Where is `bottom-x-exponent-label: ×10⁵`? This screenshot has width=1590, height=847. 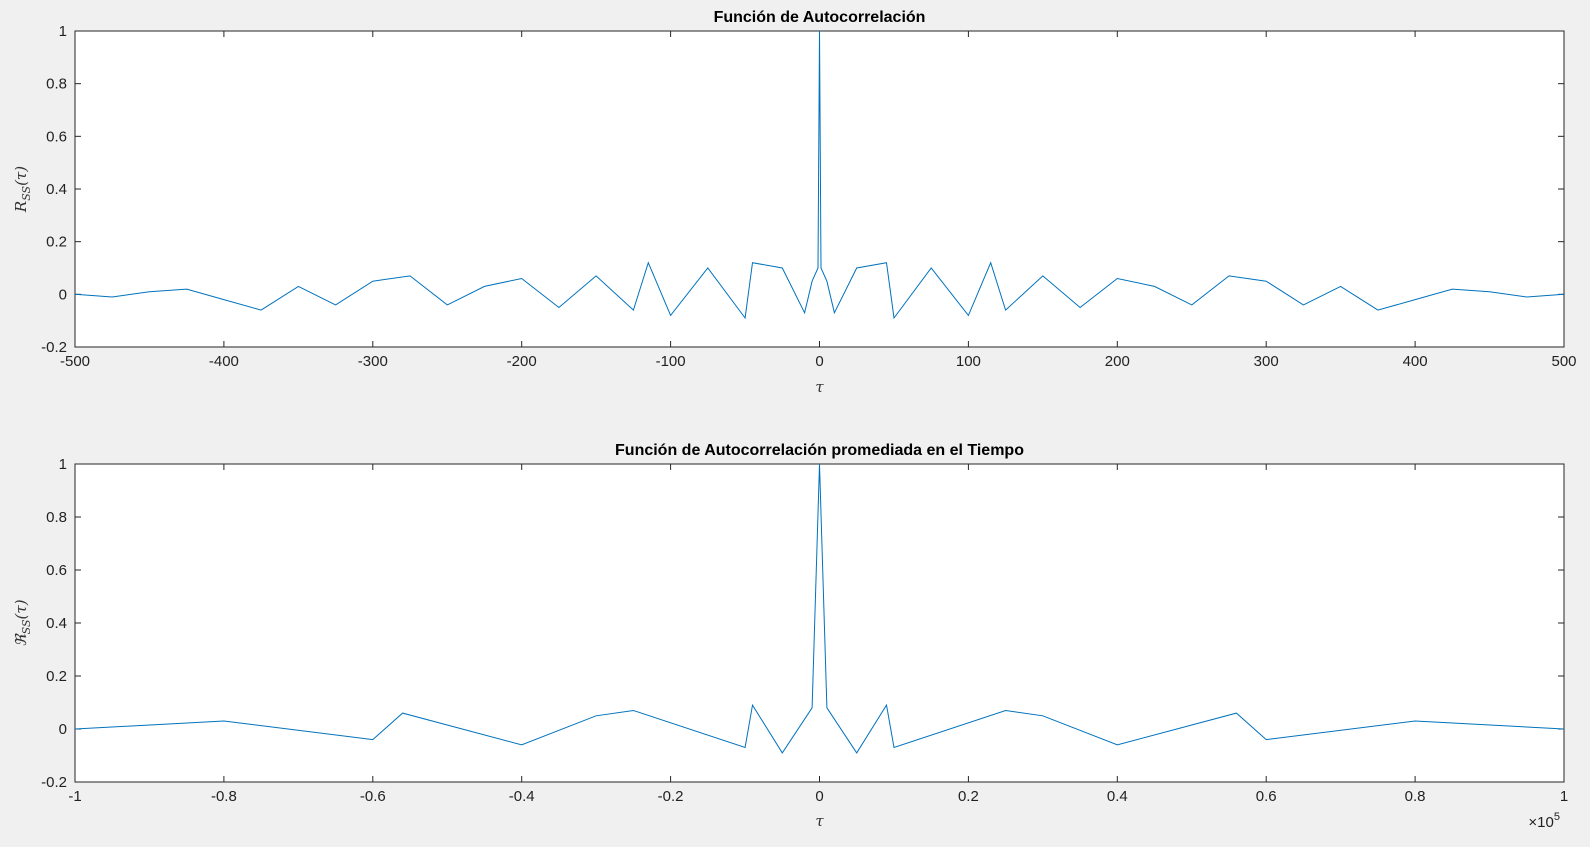 bottom-x-exponent-label: ×10⁵ is located at coordinates (1544, 821).